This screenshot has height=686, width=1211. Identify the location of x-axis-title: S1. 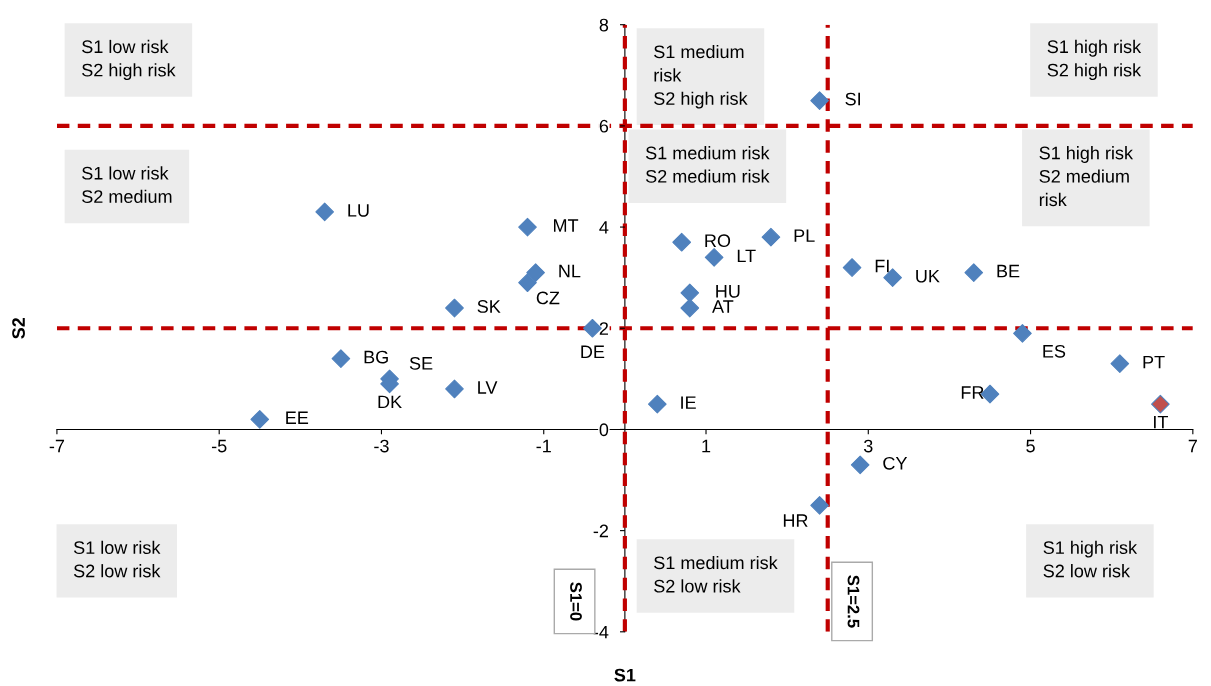
(625, 675).